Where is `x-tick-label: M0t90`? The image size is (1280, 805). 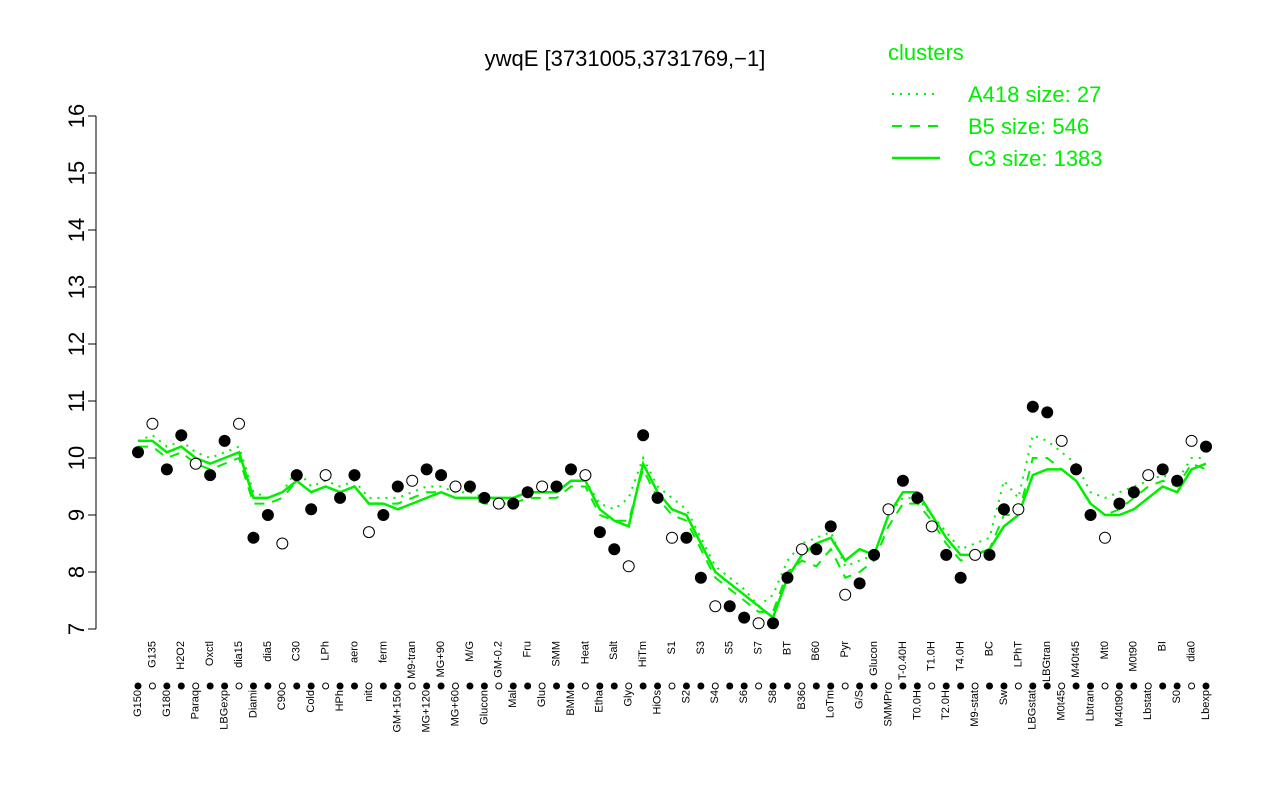
x-tick-label: M0t90 is located at coordinates (1134, 656).